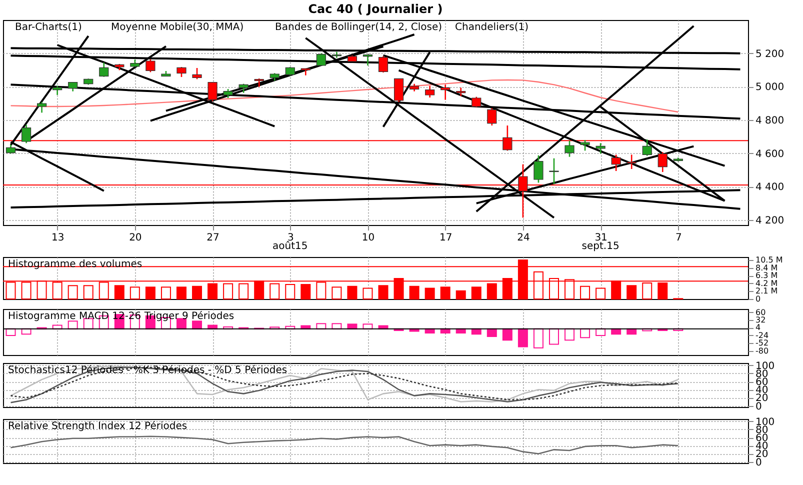  What do you see at coordinates (770, 54) in the screenshot?
I see `y-tick-label: 5 200` at bounding box center [770, 54].